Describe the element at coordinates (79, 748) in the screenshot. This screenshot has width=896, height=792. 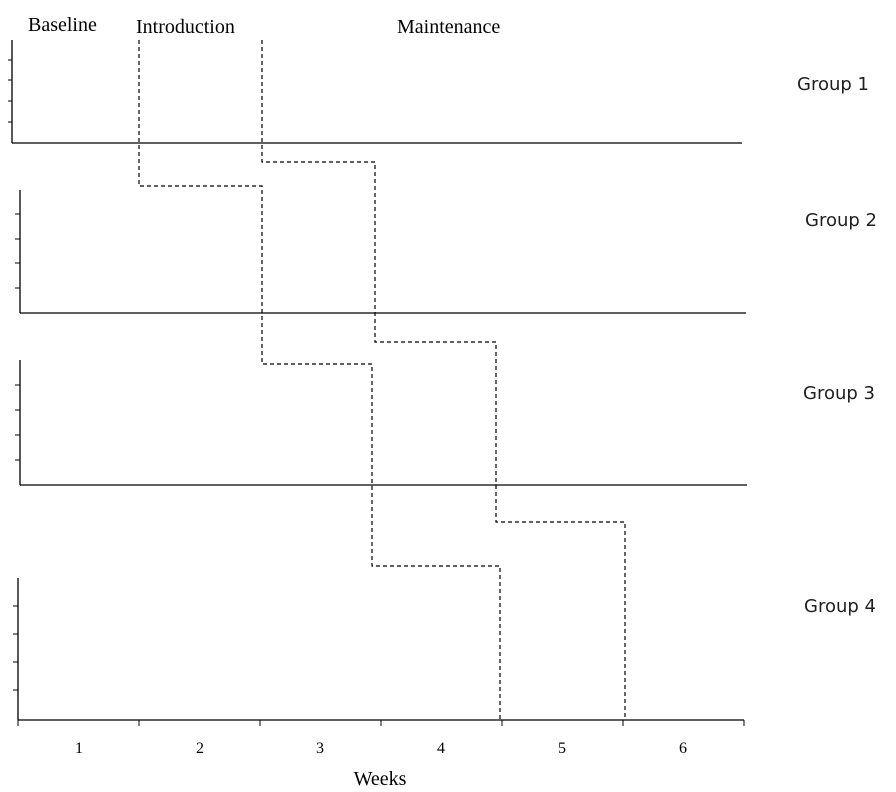
I see `week-tick-label-1: 1` at that location.